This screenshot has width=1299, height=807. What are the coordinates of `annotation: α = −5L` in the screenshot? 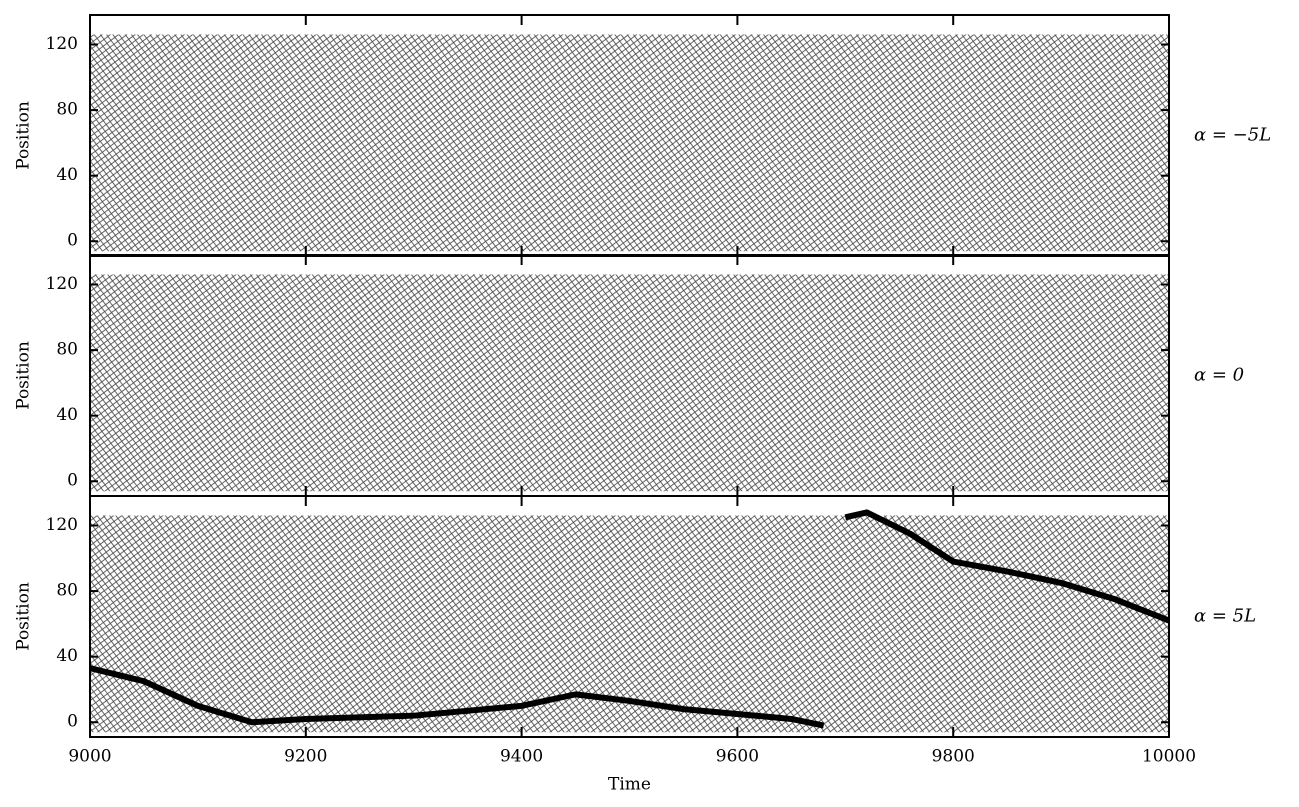 It's located at (1232, 135).